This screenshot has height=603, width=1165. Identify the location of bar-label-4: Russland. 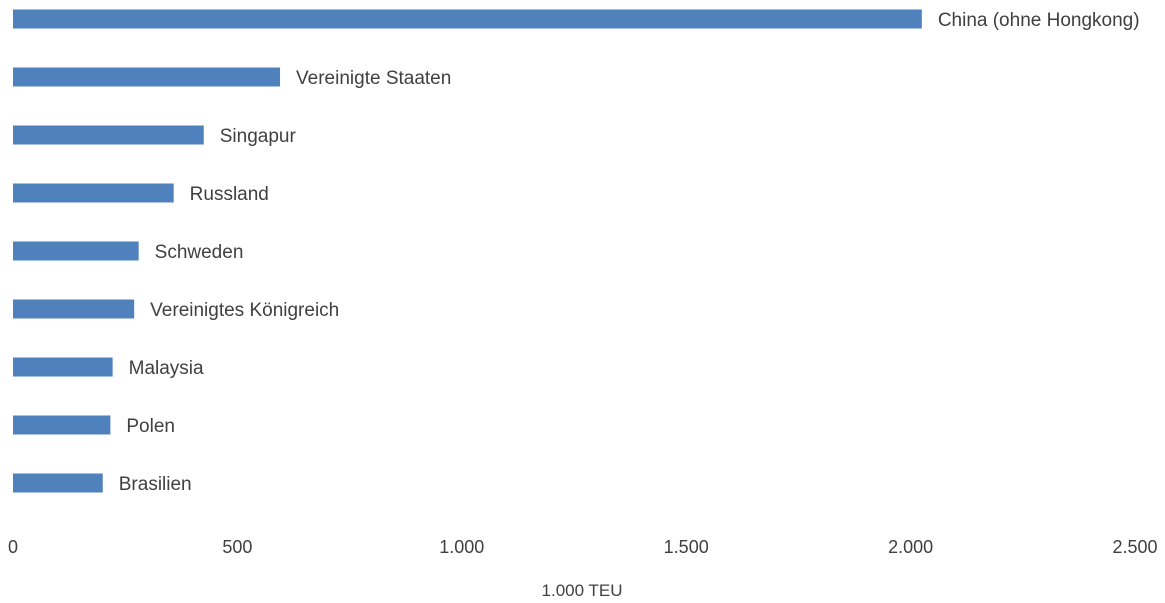
(229, 194).